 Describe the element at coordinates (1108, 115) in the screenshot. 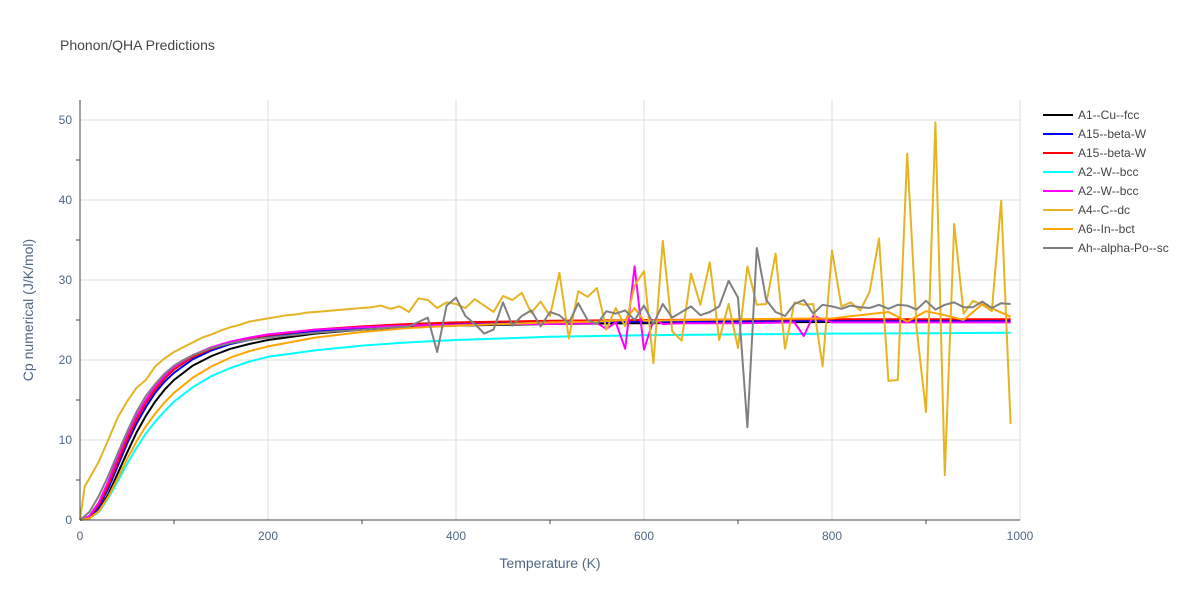

I see `legend-label: A1--Cu--fcc` at that location.